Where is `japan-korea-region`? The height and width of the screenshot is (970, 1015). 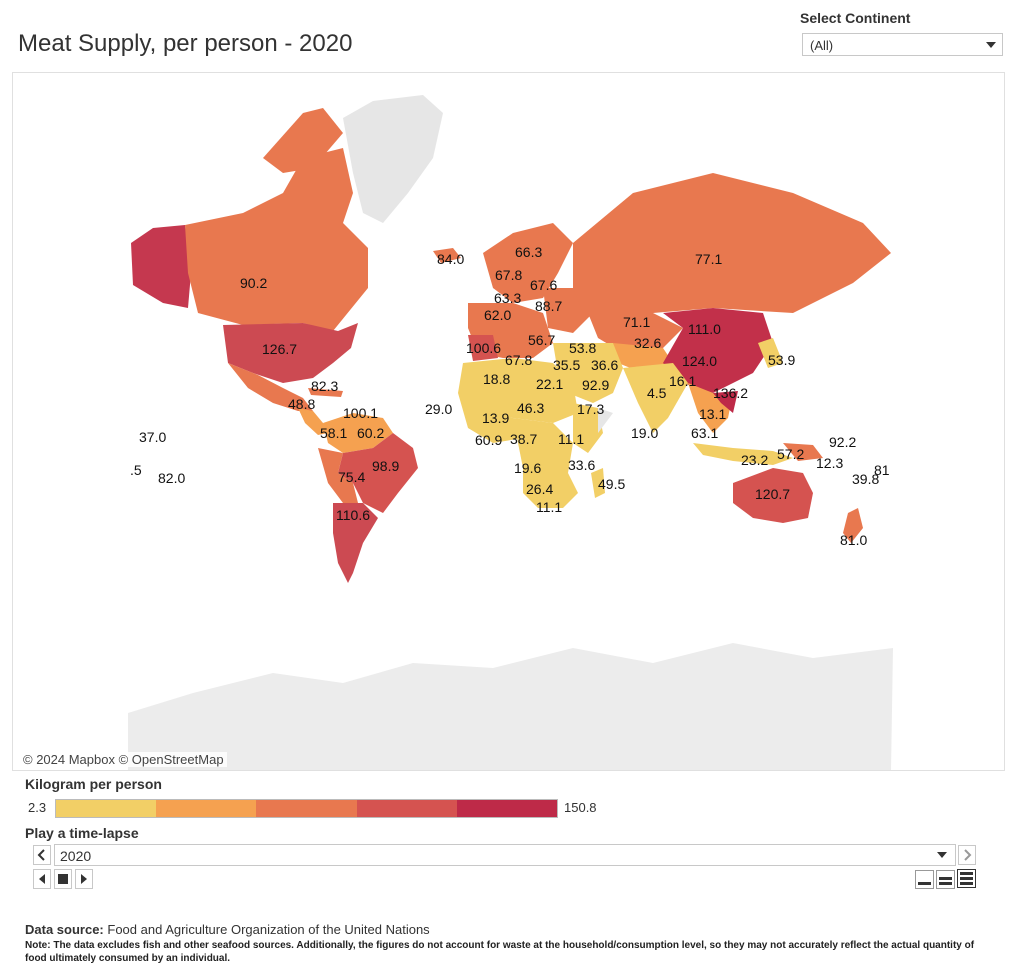
japan-korea-region is located at coordinates (770, 353).